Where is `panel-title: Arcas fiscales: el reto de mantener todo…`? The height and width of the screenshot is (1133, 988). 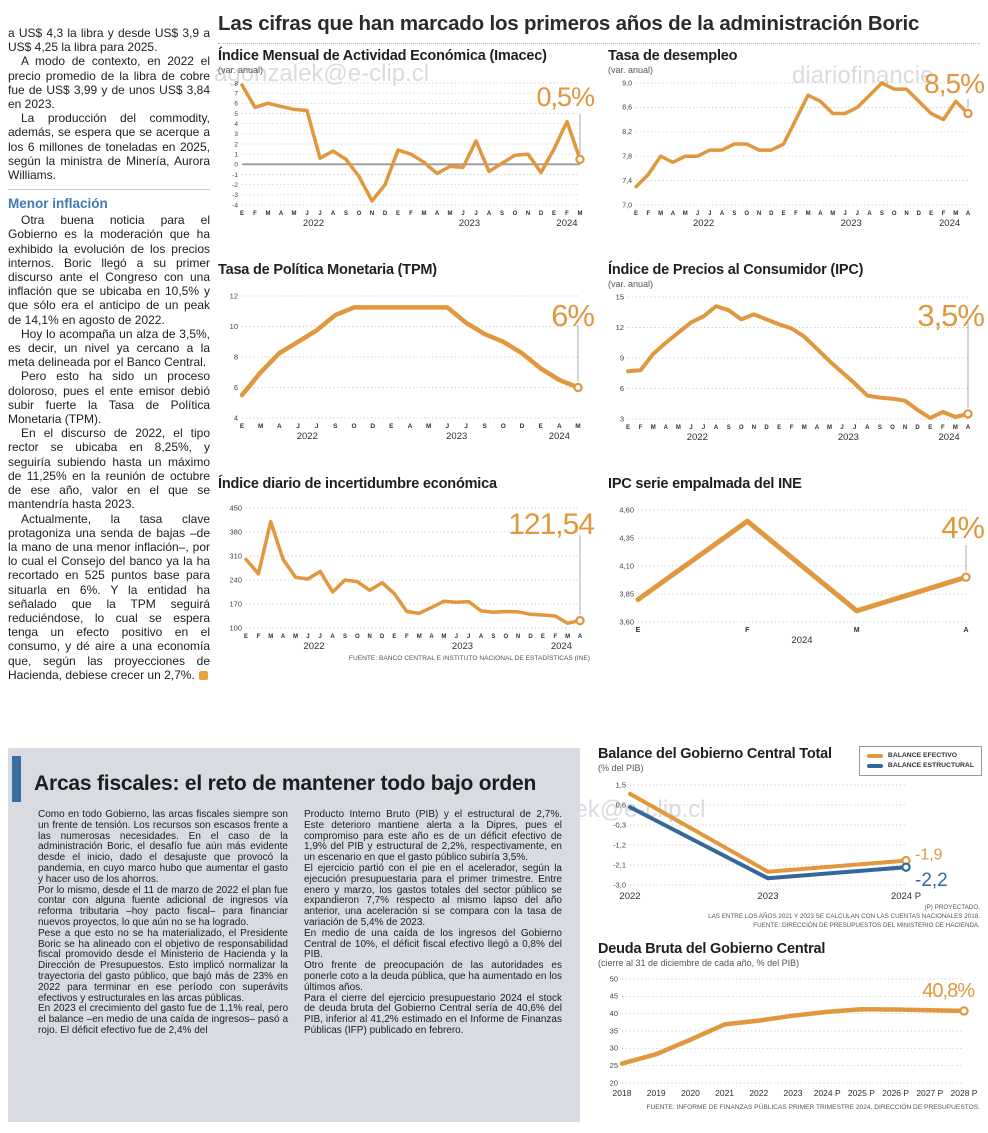
panel-title: Arcas fiscales: el reto de mantener todo… is located at coordinates (285, 783).